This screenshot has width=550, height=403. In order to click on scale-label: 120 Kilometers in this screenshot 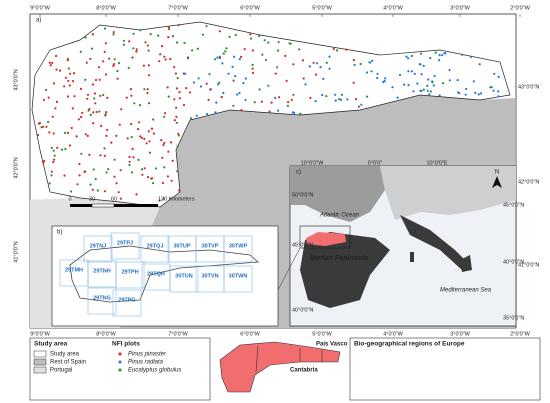, I will do `click(176, 199)`.